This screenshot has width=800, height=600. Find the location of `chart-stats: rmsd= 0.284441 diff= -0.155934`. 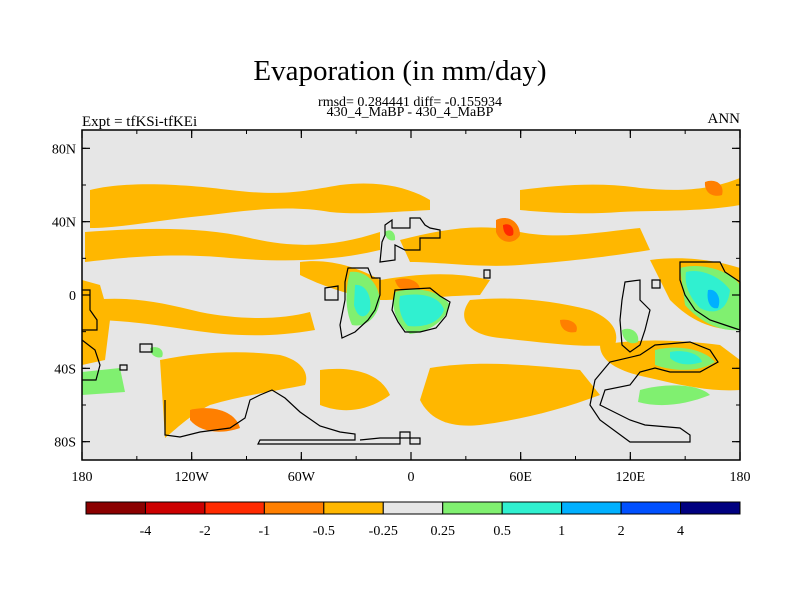

chart-stats: rmsd= 0.284441 diff= -0.155934 is located at coordinates (410, 102).